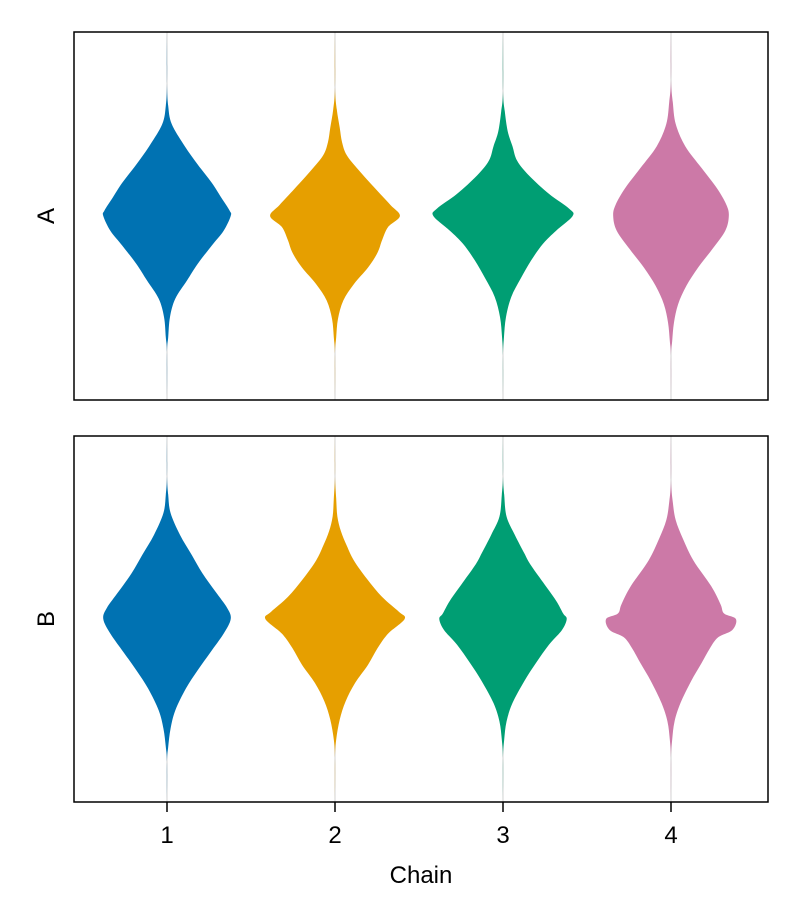 Image resolution: width=800 pixels, height=920 pixels. Describe the element at coordinates (421, 875) in the screenshot. I see `x-axis-label: Chain` at that location.